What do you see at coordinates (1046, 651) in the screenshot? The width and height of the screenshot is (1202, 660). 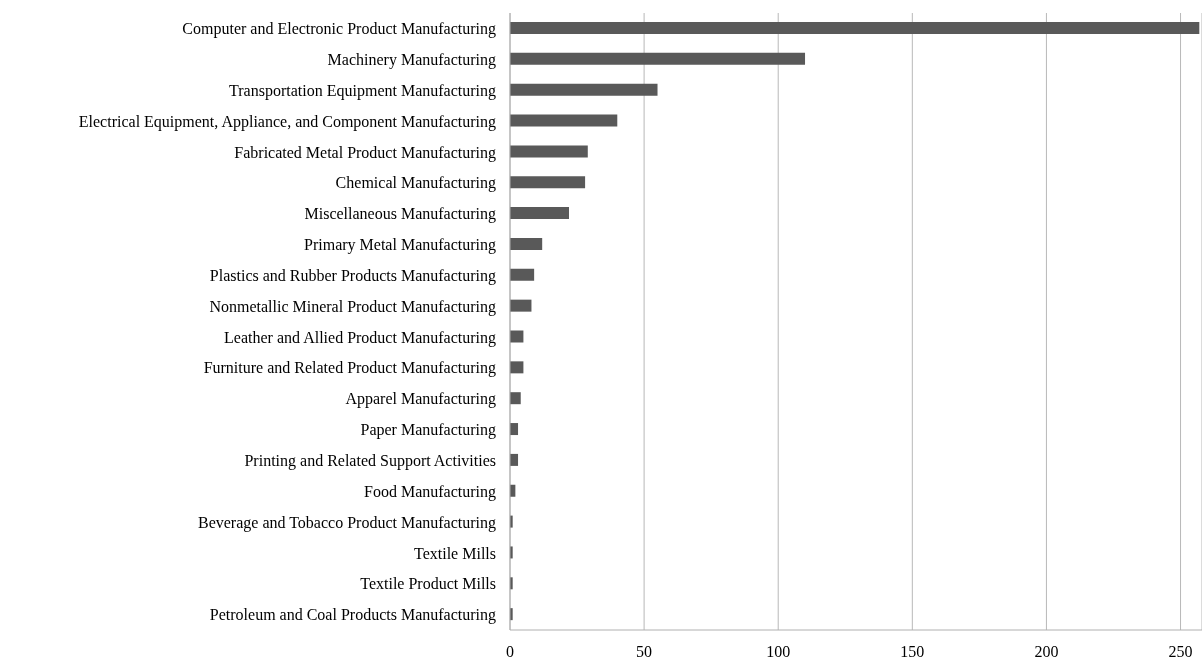 I see `x-tick-label: 200` at bounding box center [1046, 651].